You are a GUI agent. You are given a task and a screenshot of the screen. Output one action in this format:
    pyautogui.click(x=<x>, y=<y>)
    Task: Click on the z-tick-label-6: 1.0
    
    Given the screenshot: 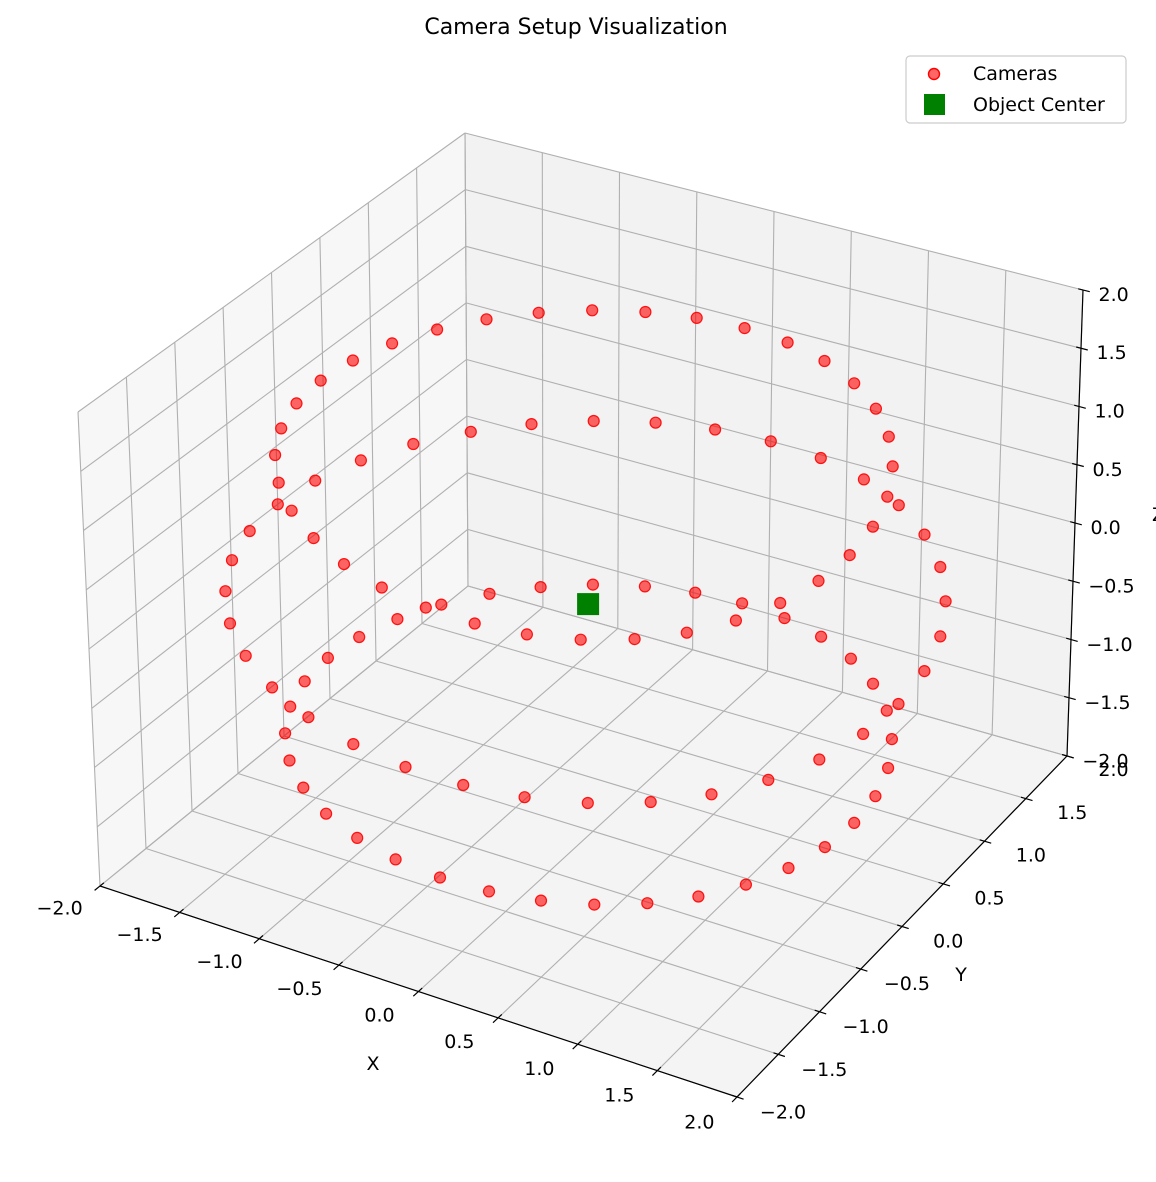 What is the action you would take?
    pyautogui.click(x=1110, y=412)
    